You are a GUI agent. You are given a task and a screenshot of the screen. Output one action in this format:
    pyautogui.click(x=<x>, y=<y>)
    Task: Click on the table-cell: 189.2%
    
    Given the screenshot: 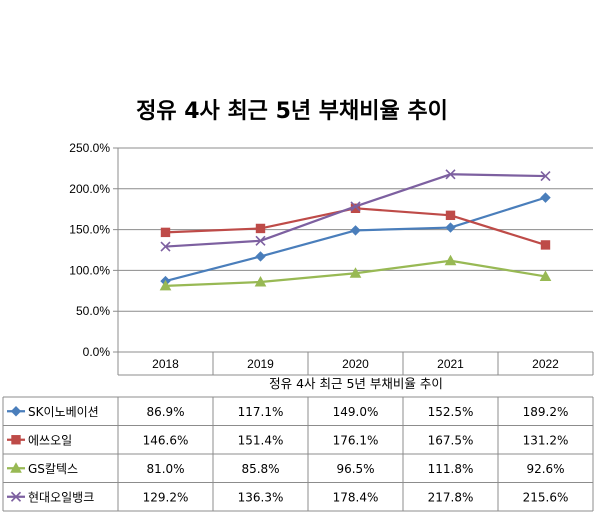 What is the action you would take?
    pyautogui.click(x=546, y=412)
    